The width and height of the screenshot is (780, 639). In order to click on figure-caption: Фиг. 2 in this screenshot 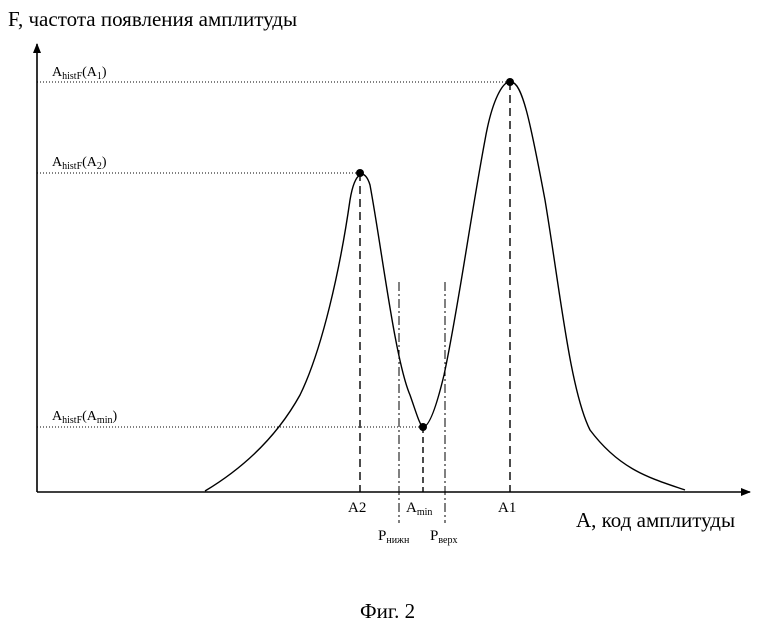, I will do `click(387, 611)`.